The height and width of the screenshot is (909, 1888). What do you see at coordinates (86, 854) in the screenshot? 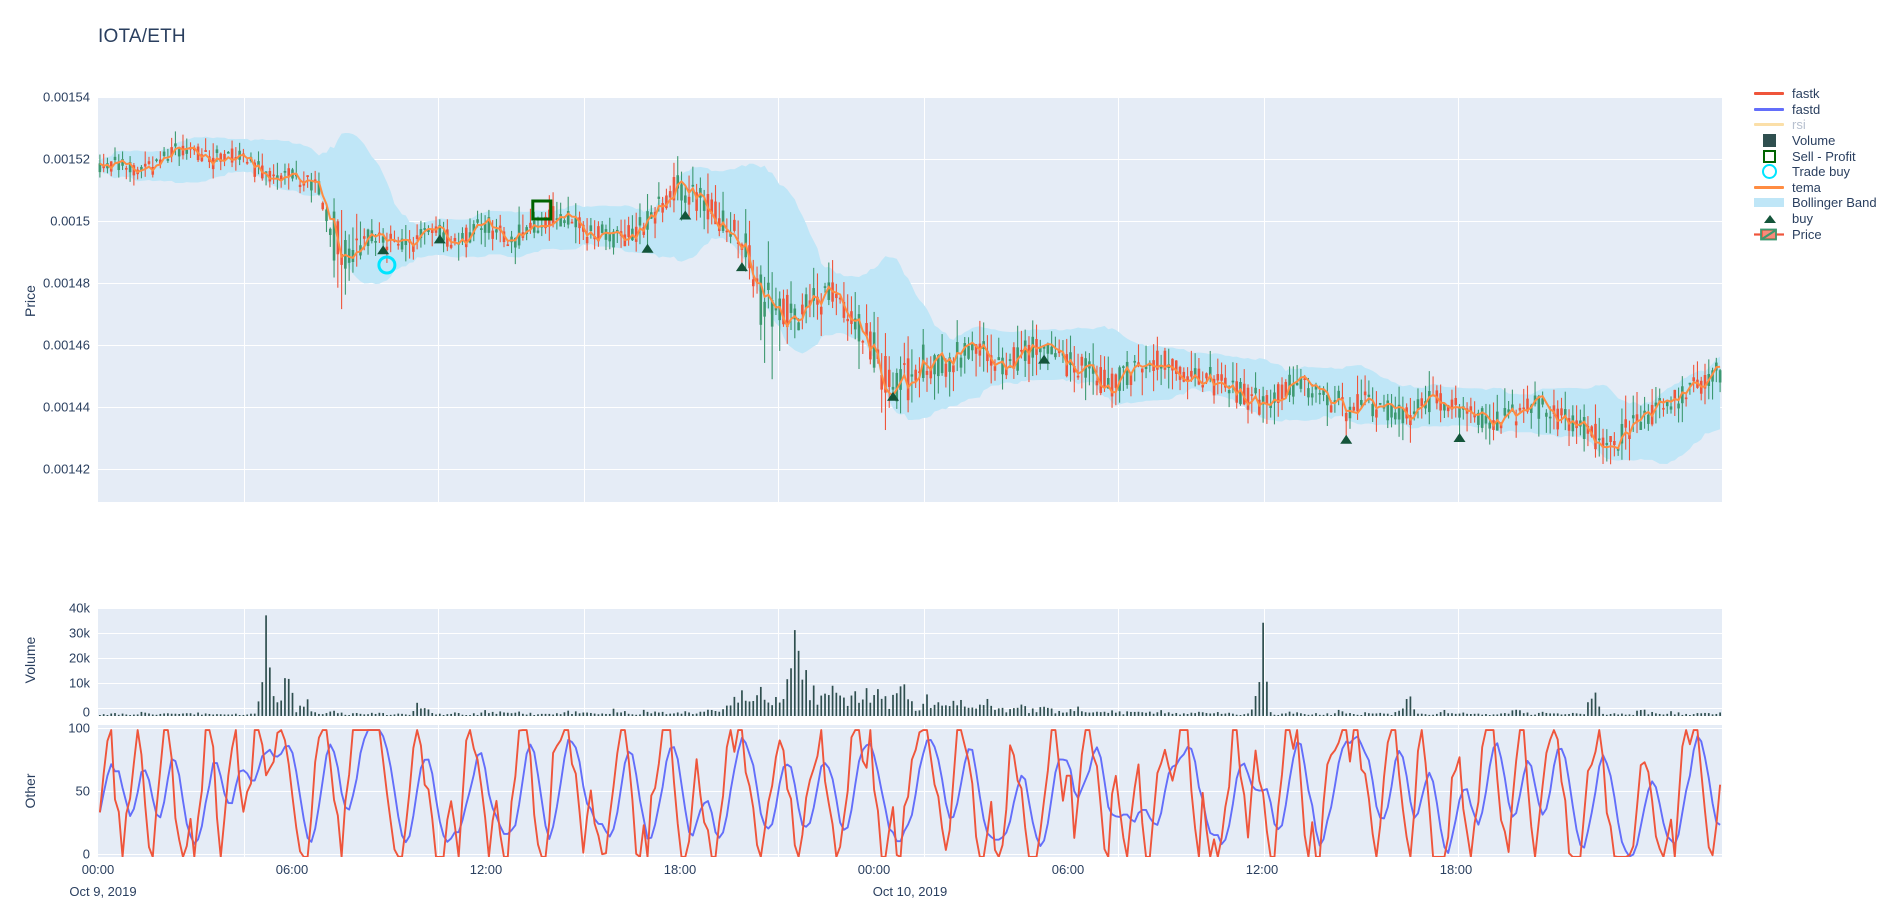
I see `other-ytick: 0` at bounding box center [86, 854].